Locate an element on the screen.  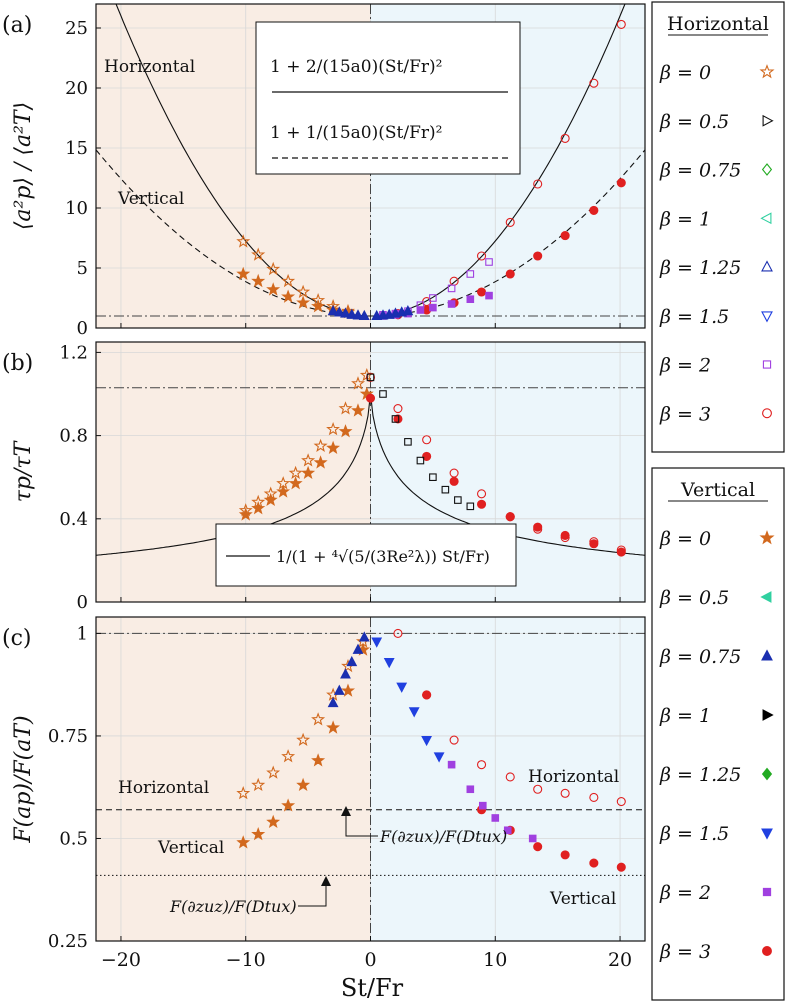
series--0-5-1-5-cluster is located at coordinates (370, 313).